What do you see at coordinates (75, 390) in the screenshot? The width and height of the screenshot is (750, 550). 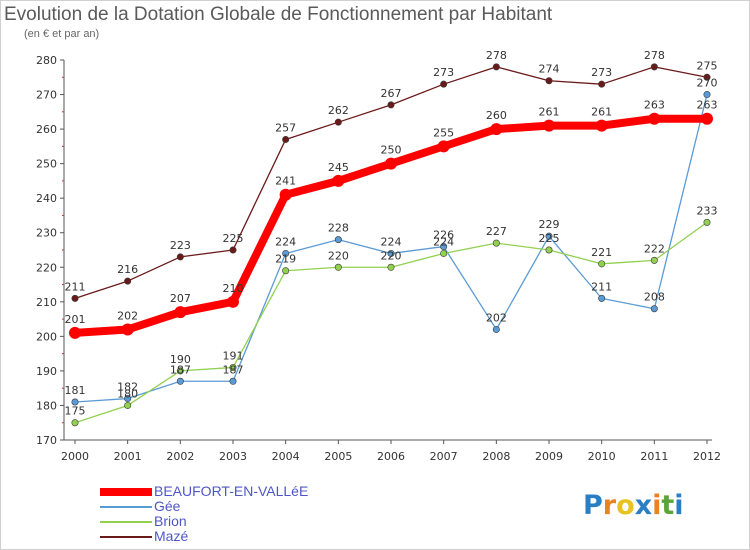 I see `data-label: 181` at bounding box center [75, 390].